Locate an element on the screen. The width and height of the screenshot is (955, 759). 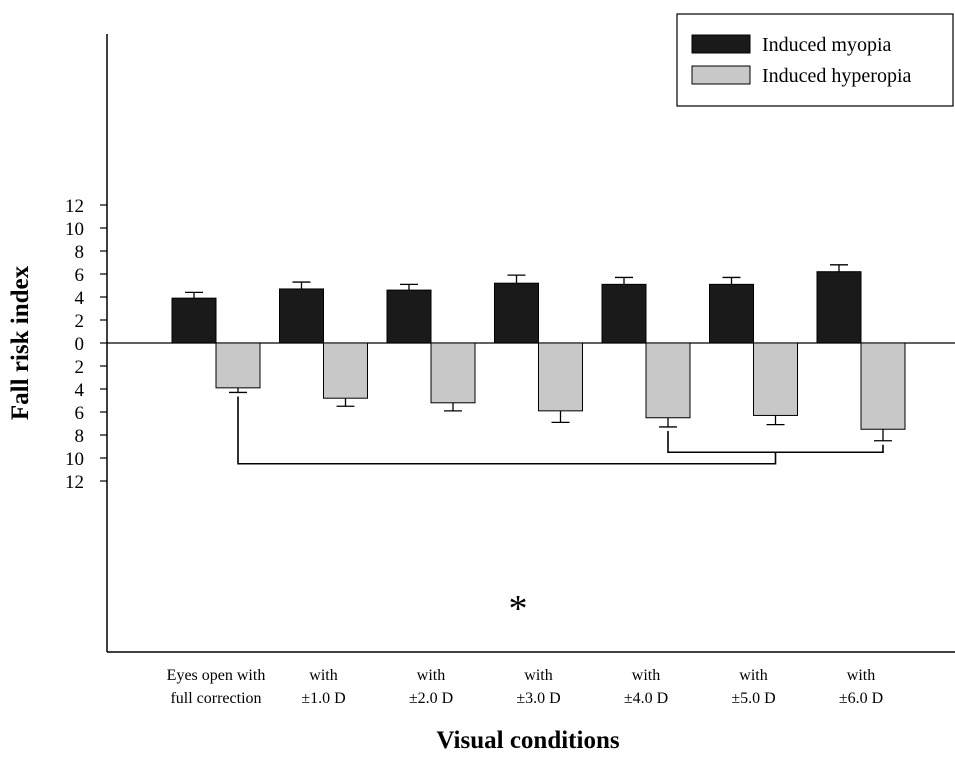
x-category-label: ±6.0 D is located at coordinates (861, 698).